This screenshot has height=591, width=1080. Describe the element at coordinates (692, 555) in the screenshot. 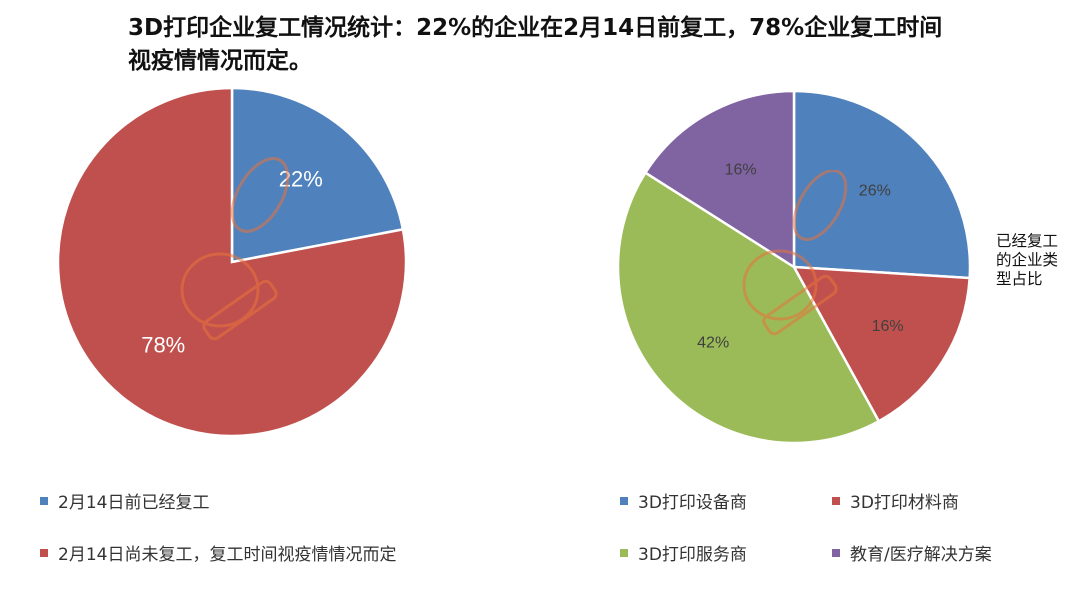

I see `legend-label: 3D打印服务商` at that location.